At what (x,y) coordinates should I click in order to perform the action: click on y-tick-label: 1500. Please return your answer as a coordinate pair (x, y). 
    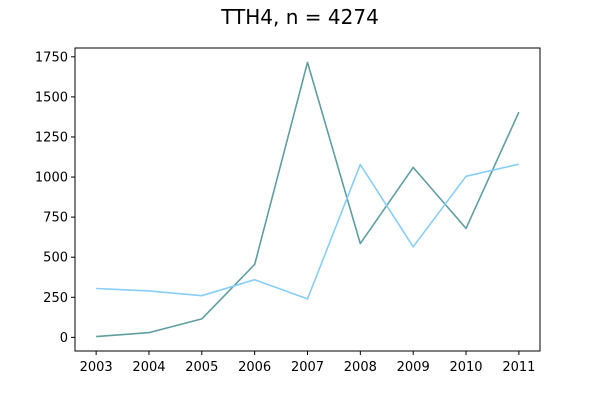
    Looking at the image, I should click on (51, 97).